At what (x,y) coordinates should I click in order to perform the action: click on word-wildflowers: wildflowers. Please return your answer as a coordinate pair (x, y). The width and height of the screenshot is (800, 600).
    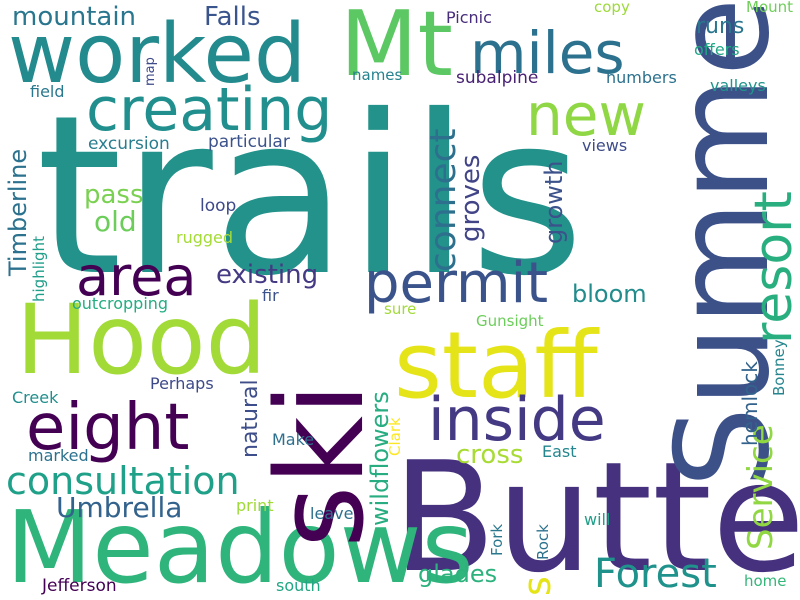
    Looking at the image, I should click on (380, 458).